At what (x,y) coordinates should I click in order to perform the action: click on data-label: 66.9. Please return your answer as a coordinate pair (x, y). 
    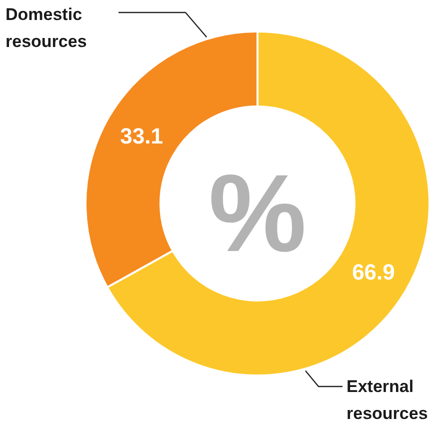
    Looking at the image, I should click on (373, 272).